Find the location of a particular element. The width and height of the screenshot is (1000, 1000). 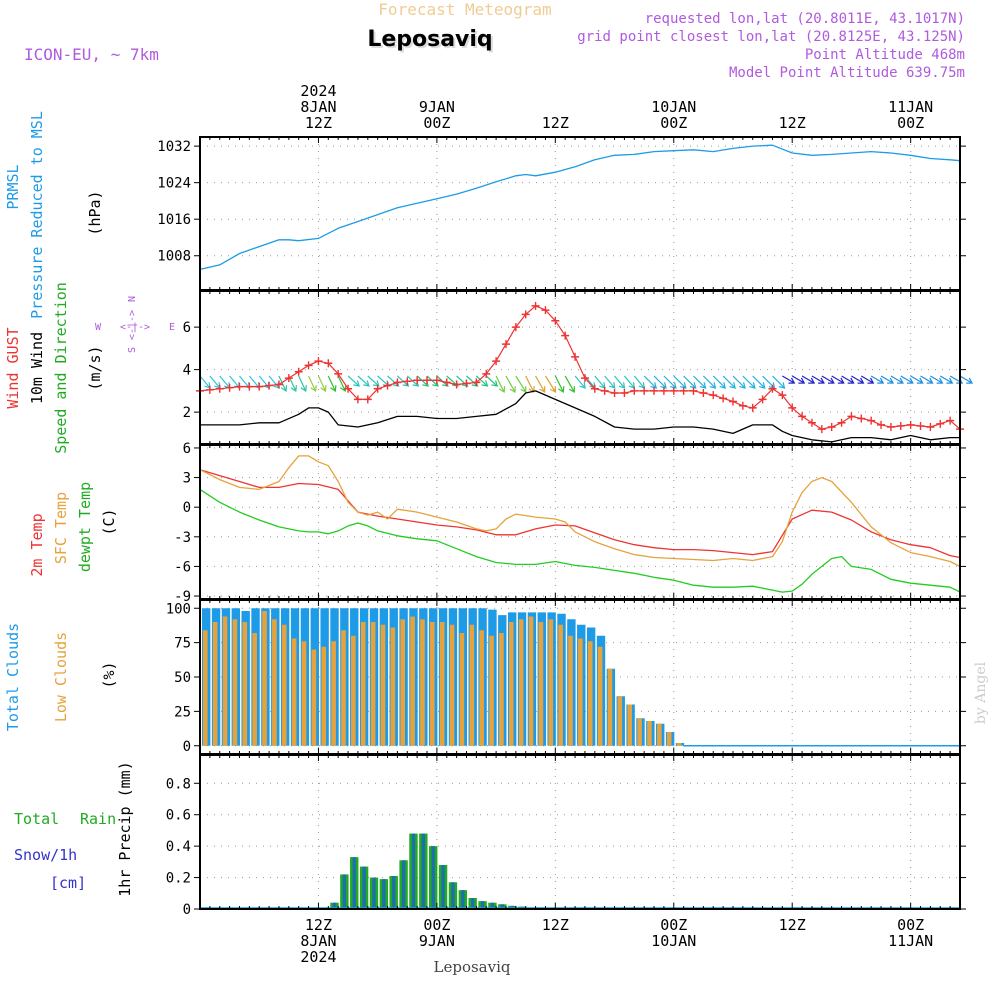

pressure-line is located at coordinates (580, 207).